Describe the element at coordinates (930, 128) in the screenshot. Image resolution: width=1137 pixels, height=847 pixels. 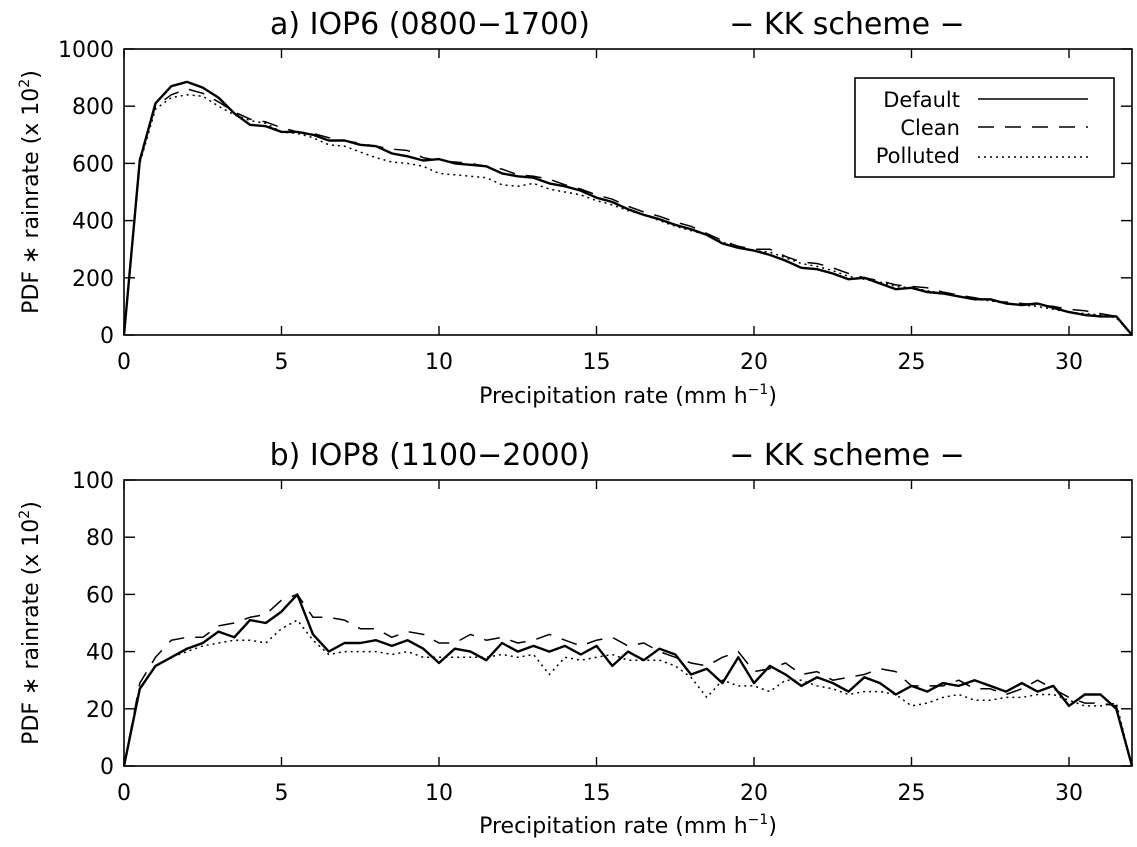
I see `legend-entry-clean: Clean` at that location.